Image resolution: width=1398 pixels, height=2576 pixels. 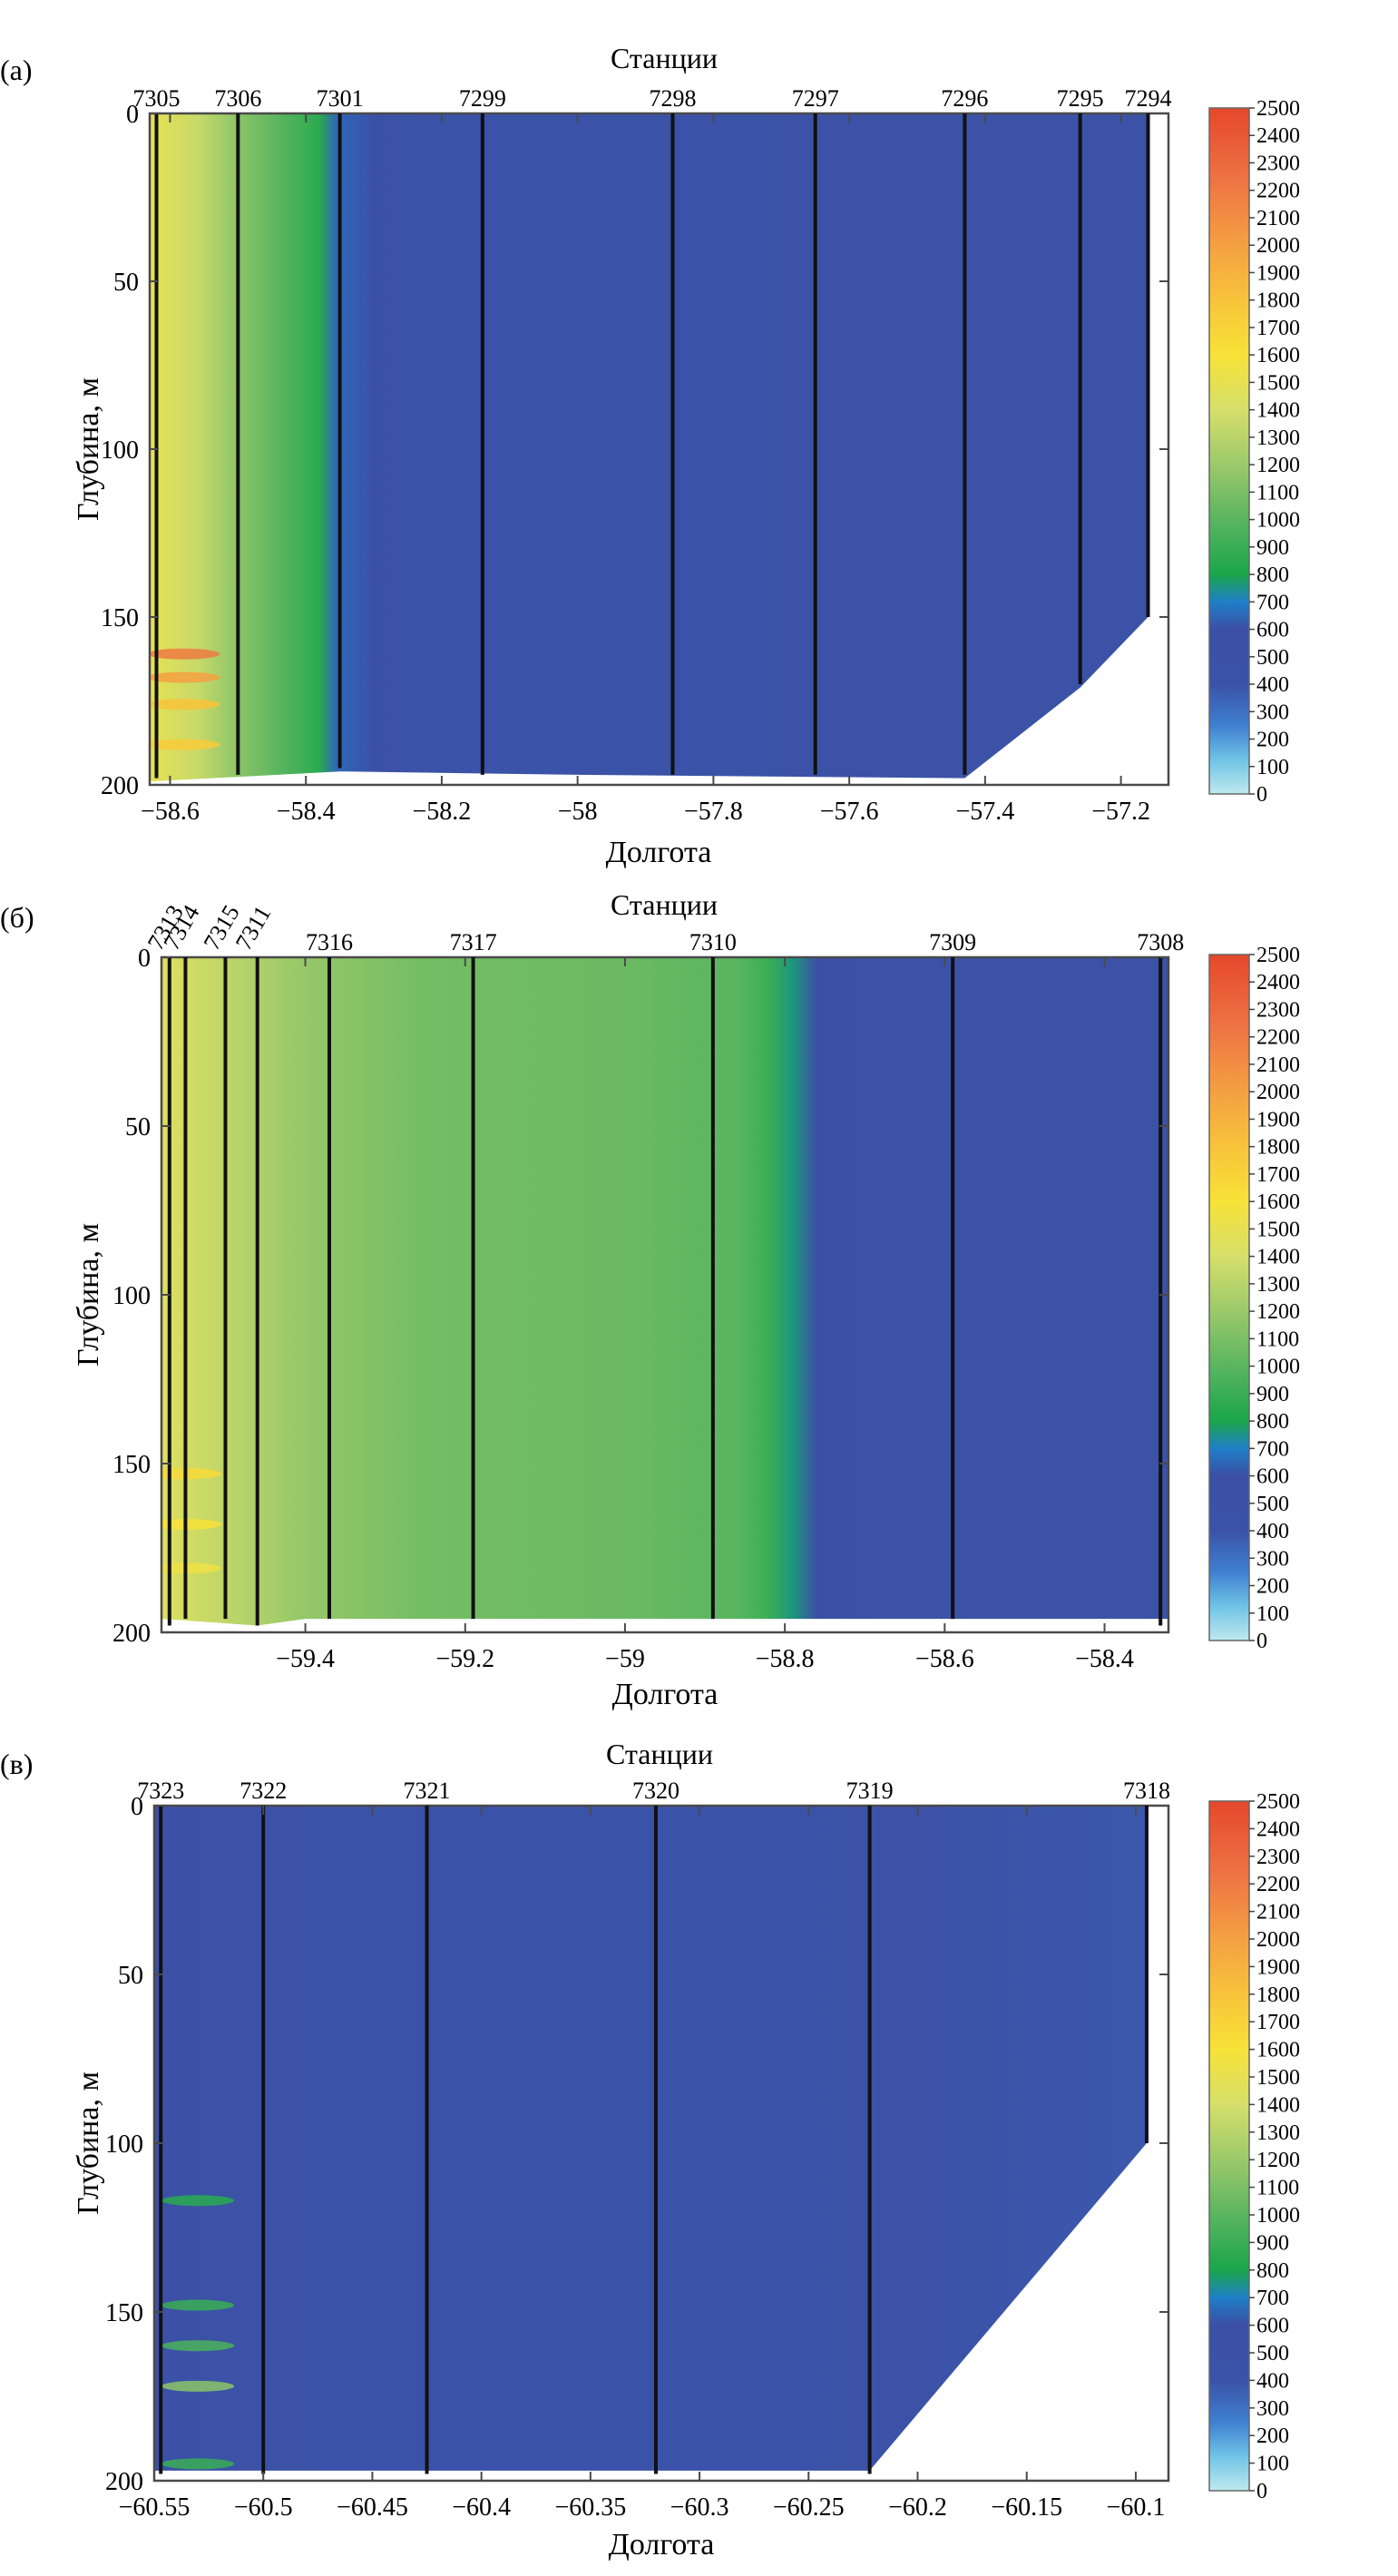 What do you see at coordinates (1278, 1229) in the screenshot?
I see `colorbar-tick-label: 1500` at bounding box center [1278, 1229].